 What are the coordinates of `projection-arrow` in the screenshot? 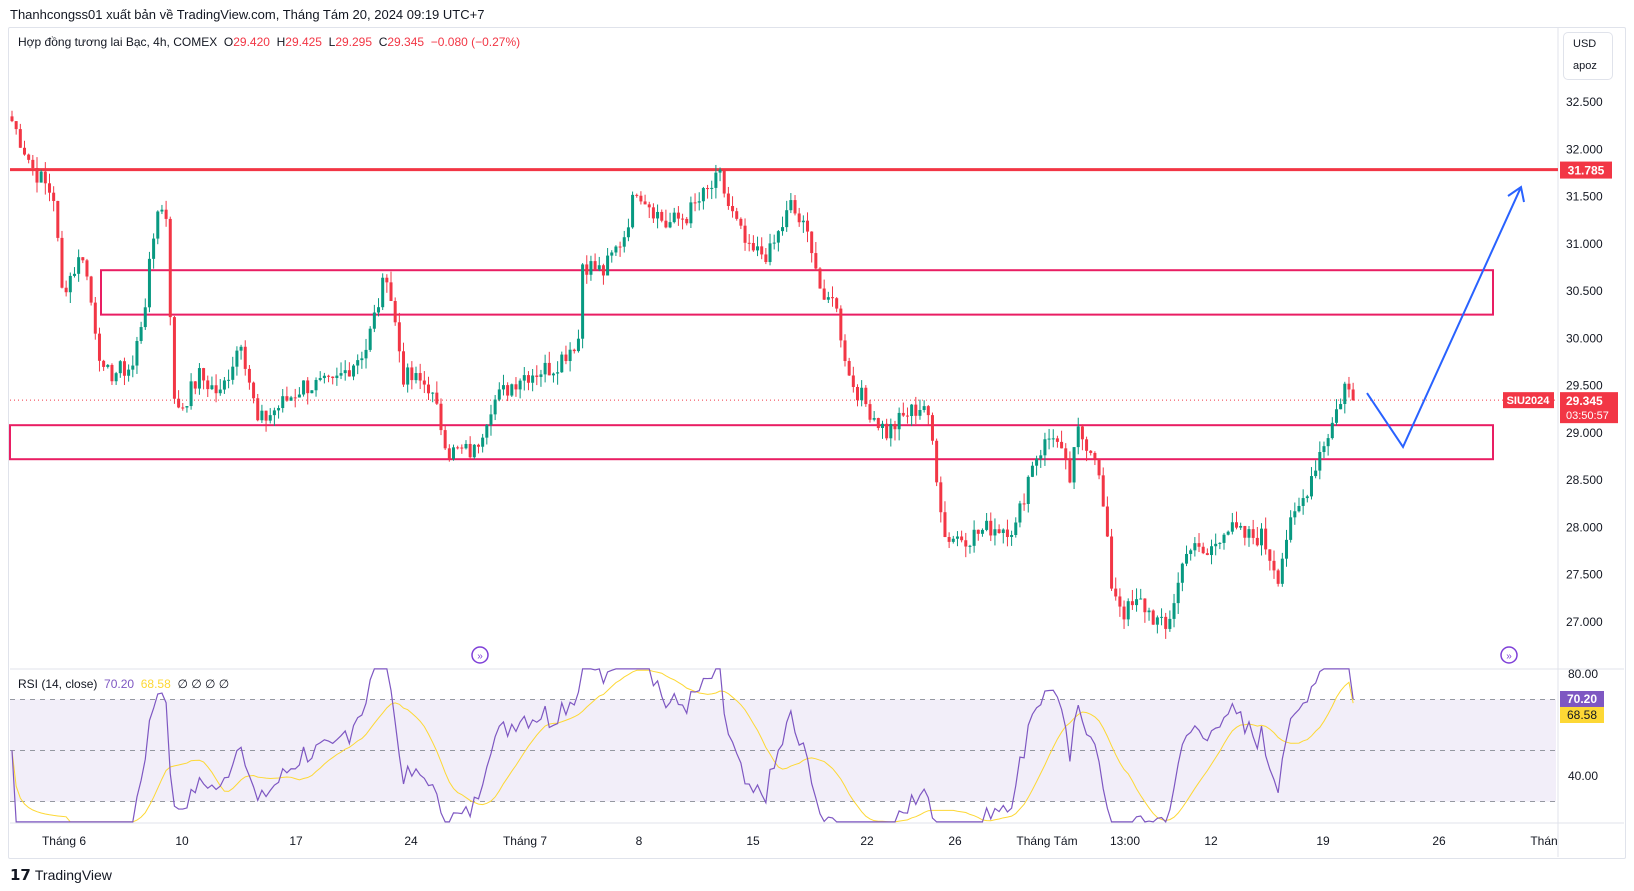 It's located at (1444, 317).